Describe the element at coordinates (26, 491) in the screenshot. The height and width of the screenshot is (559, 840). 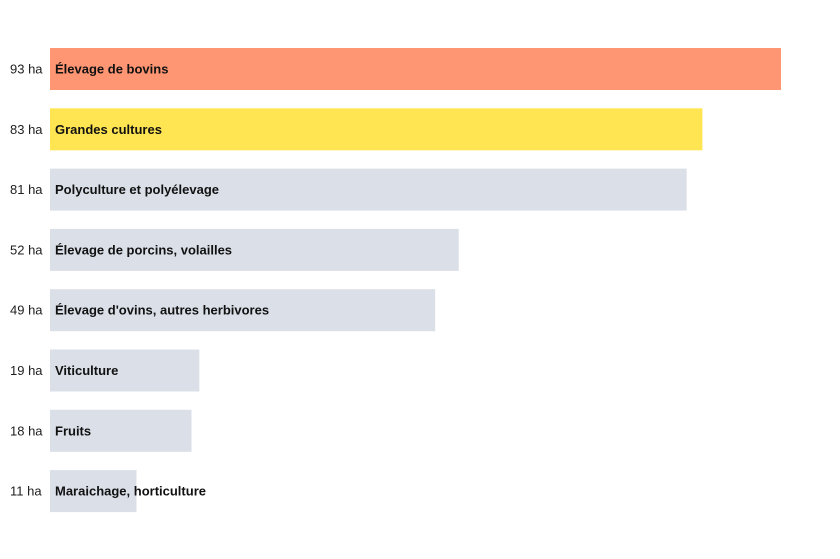
I see `value-label-7: 11 ha` at that location.